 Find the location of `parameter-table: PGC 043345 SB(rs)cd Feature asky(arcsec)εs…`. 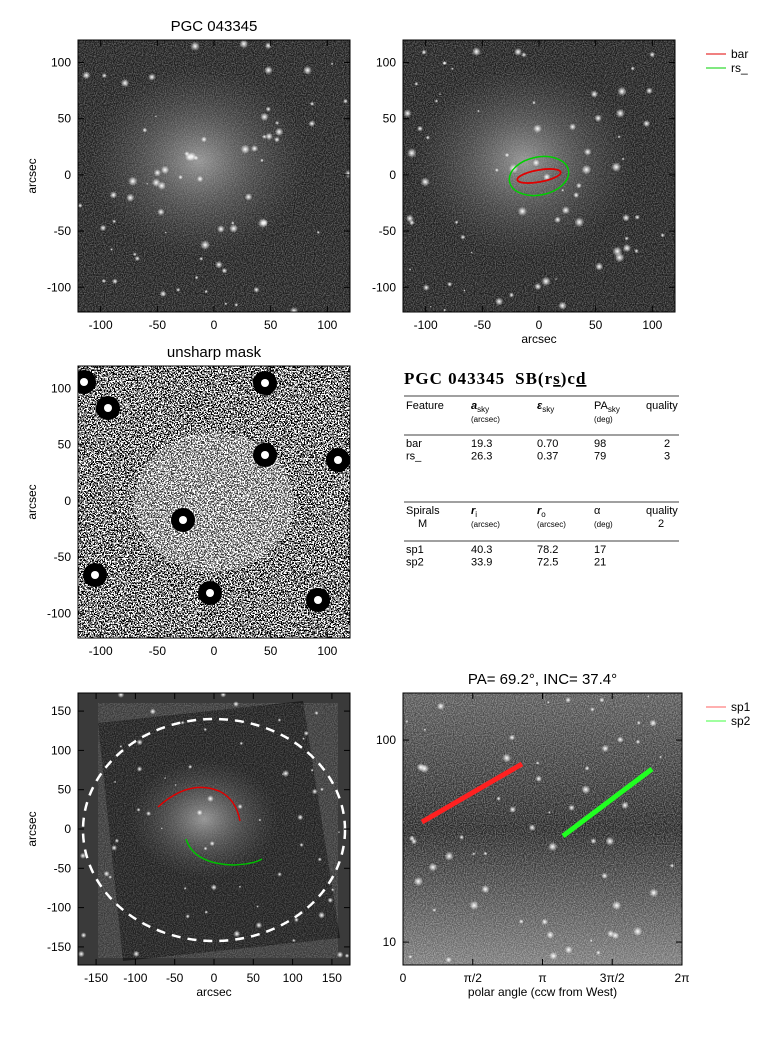

parameter-table: PGC 043345 SB(rs)cd Feature asky(arcsec)εs… is located at coordinates (541, 469).